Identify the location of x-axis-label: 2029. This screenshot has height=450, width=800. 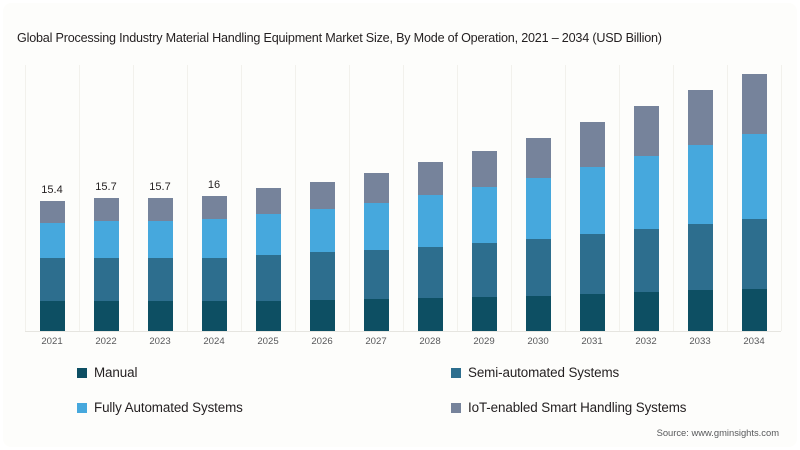
(484, 341).